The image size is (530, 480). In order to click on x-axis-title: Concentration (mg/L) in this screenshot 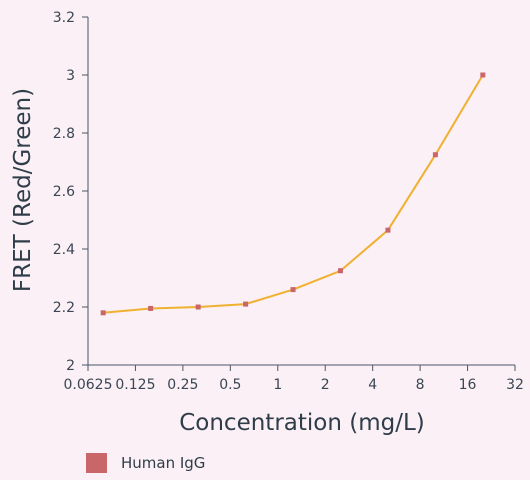, I will do `click(302, 423)`.